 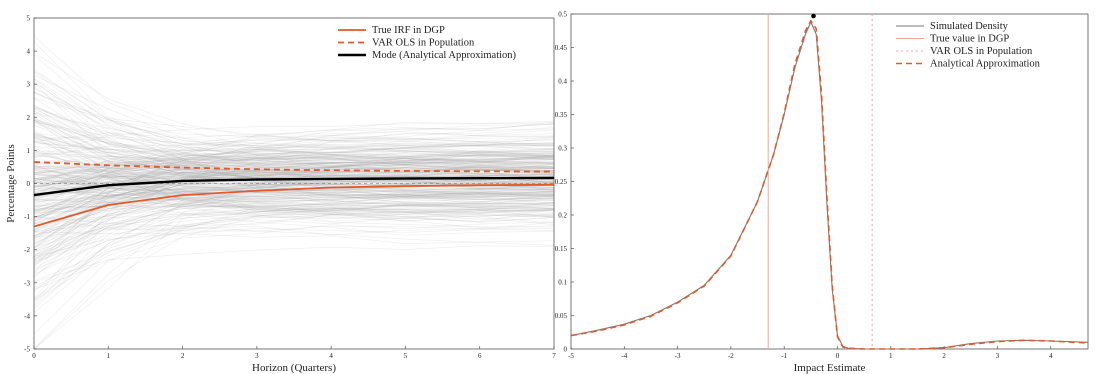 I want to click on legend-label: Mode (Analytical Approximation), so click(x=444, y=55).